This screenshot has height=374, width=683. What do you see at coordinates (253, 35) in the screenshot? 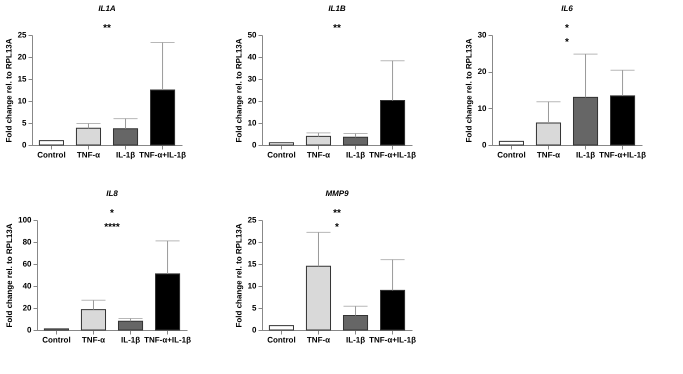
I see `y-tick-label: 50` at bounding box center [253, 35].